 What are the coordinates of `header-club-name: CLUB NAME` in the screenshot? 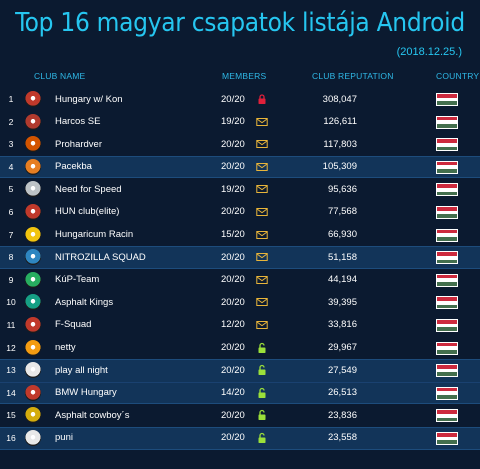 It's located at (60, 76).